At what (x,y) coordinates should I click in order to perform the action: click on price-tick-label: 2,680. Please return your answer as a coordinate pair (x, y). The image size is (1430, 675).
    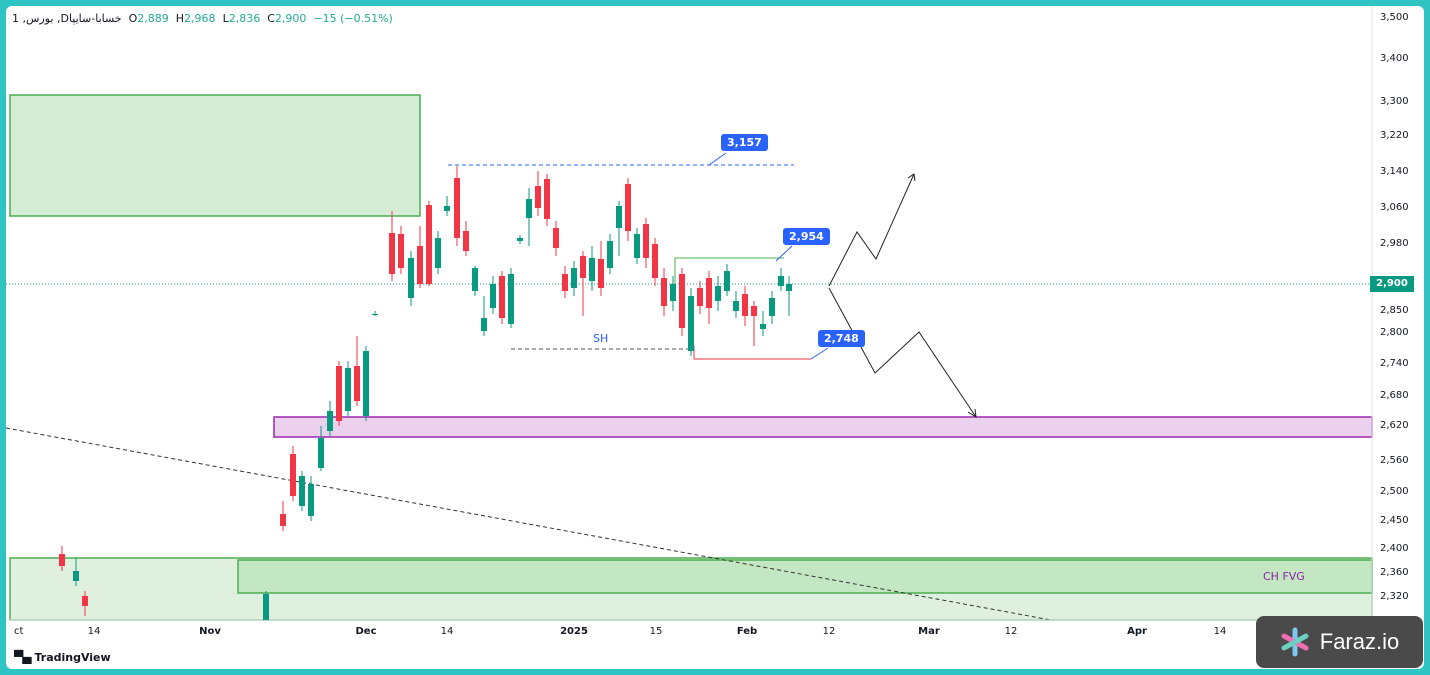
    Looking at the image, I should click on (1394, 395).